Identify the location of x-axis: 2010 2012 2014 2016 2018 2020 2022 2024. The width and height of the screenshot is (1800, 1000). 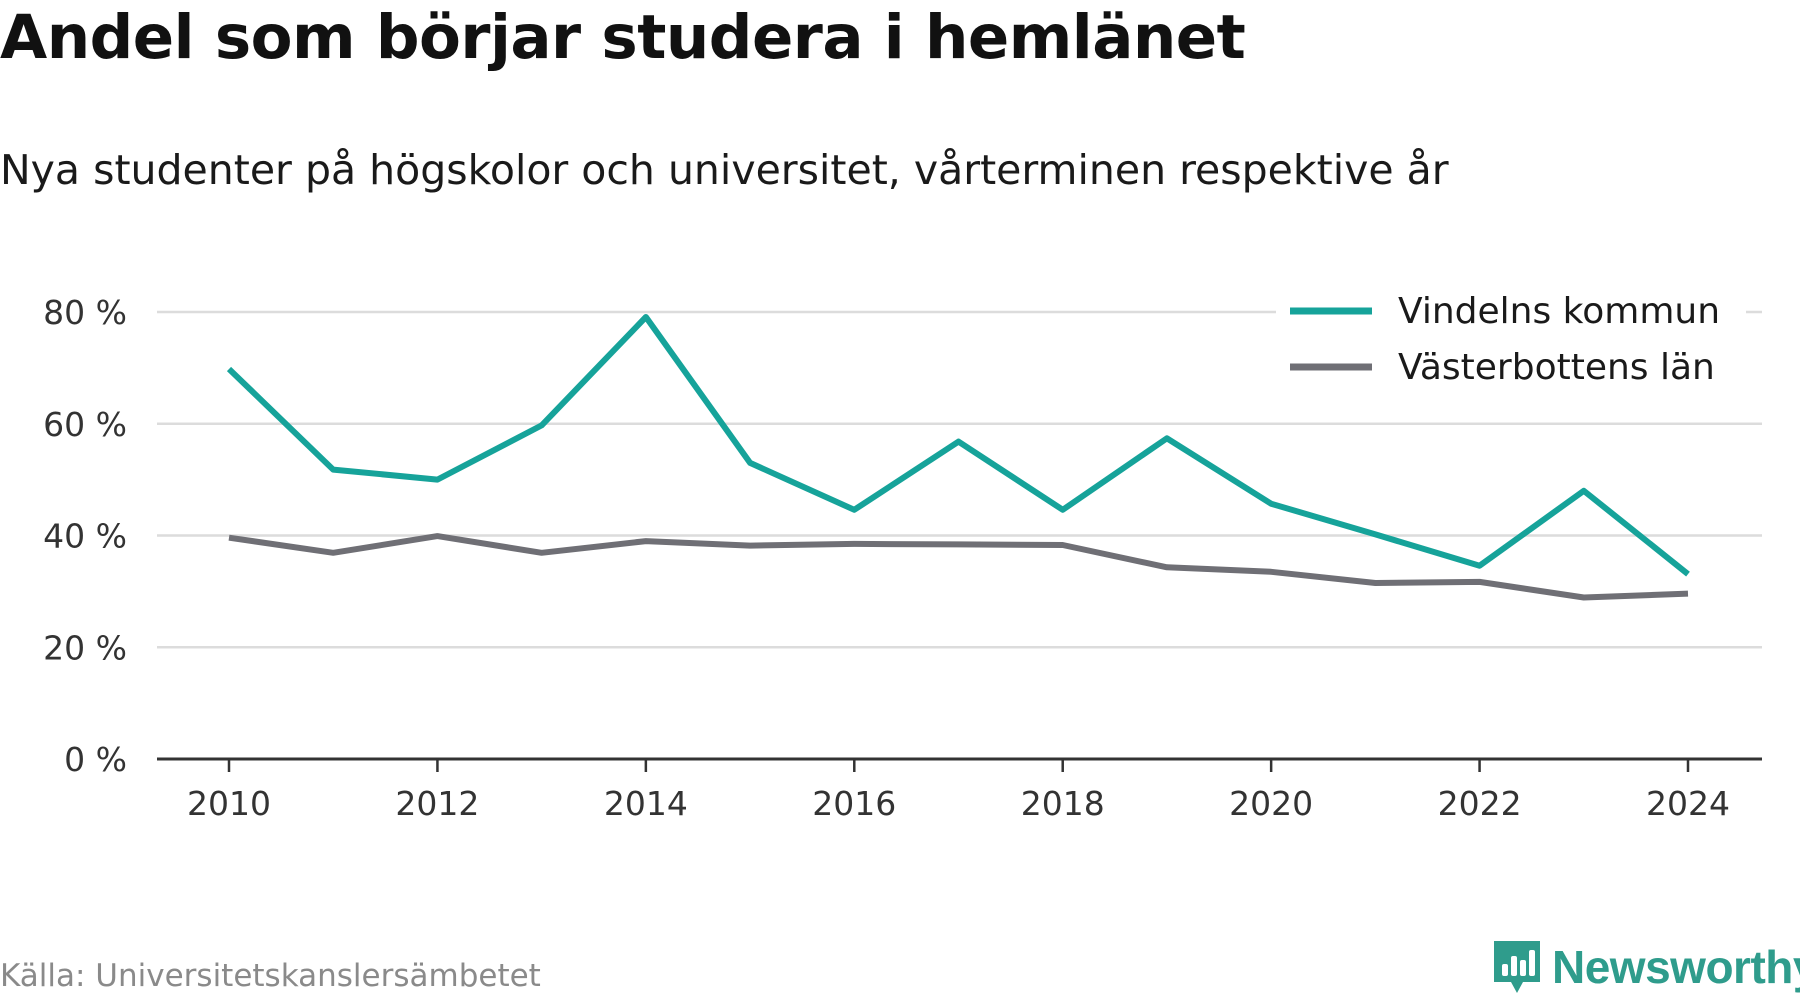
(959, 790).